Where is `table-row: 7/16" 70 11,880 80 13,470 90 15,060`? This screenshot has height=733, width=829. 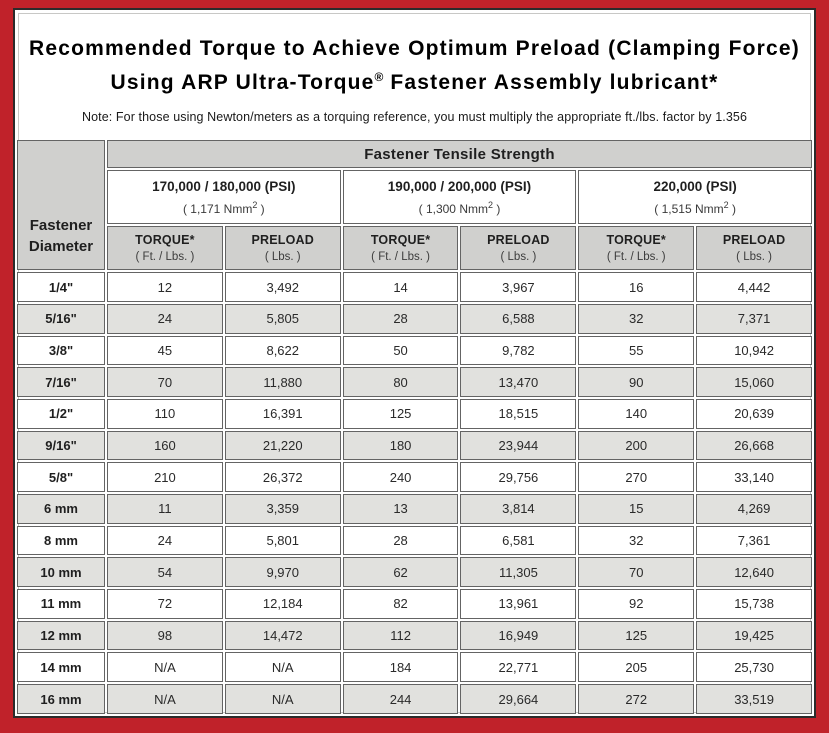 table-row: 7/16" 70 11,880 80 13,470 90 15,060 is located at coordinates (414, 382).